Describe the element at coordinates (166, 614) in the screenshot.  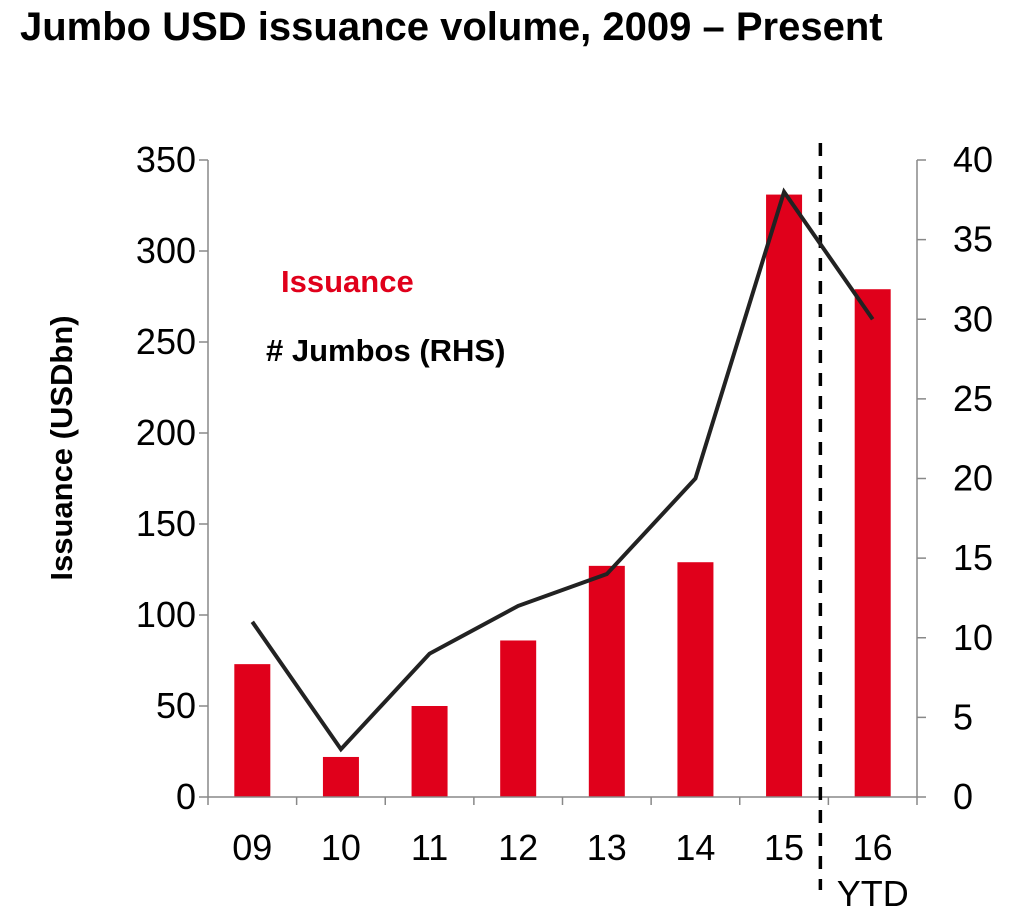
I see `left-tick-label: 100` at that location.